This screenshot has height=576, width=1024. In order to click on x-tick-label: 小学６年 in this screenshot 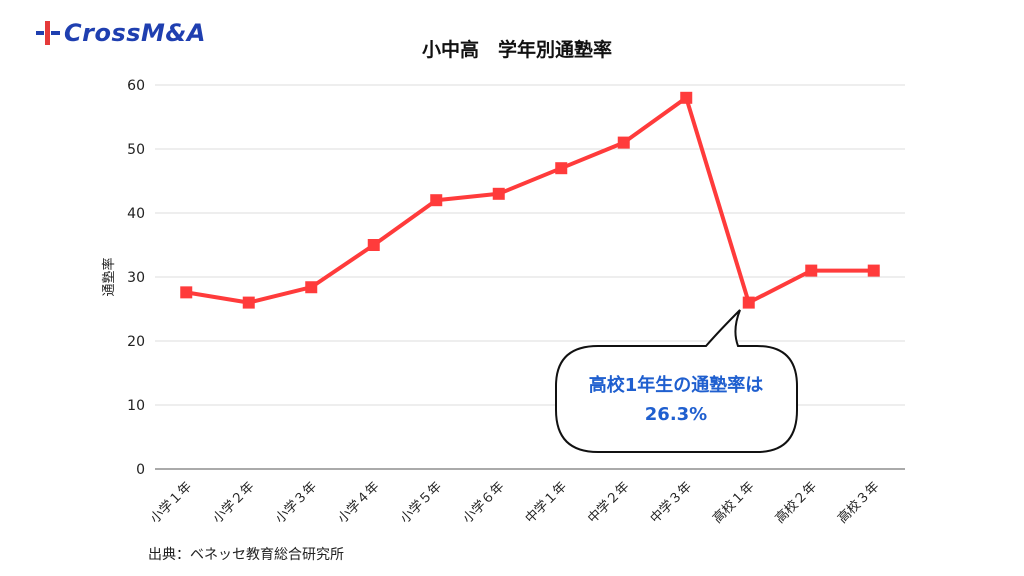, I will do `click(483, 503)`.